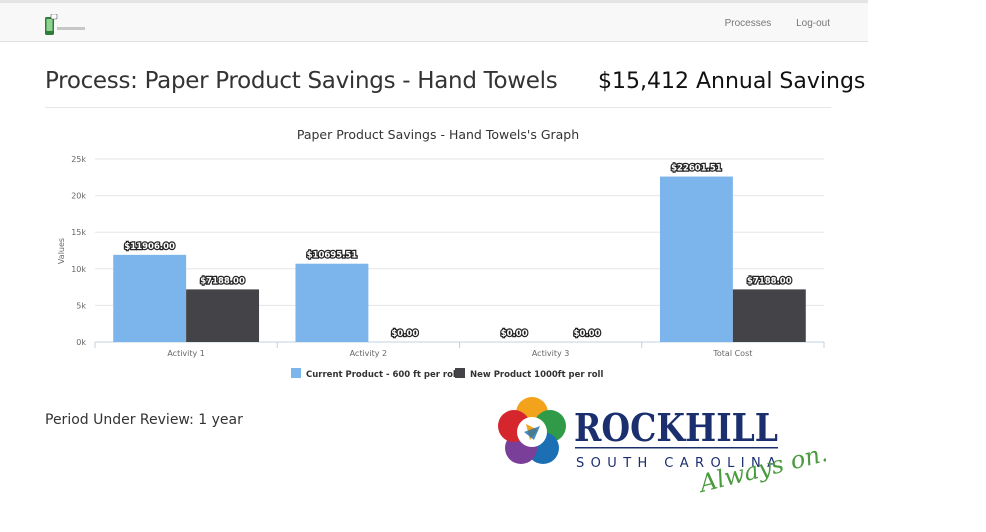  I want to click on y-tick-label: 15k, so click(78, 232).